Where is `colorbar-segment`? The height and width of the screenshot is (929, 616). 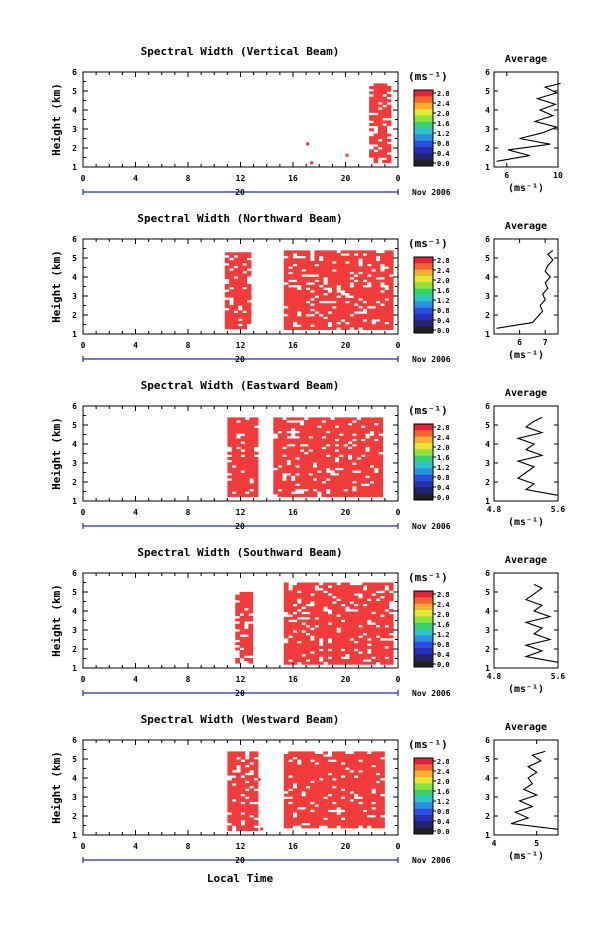 colorbar-segment is located at coordinates (423, 163).